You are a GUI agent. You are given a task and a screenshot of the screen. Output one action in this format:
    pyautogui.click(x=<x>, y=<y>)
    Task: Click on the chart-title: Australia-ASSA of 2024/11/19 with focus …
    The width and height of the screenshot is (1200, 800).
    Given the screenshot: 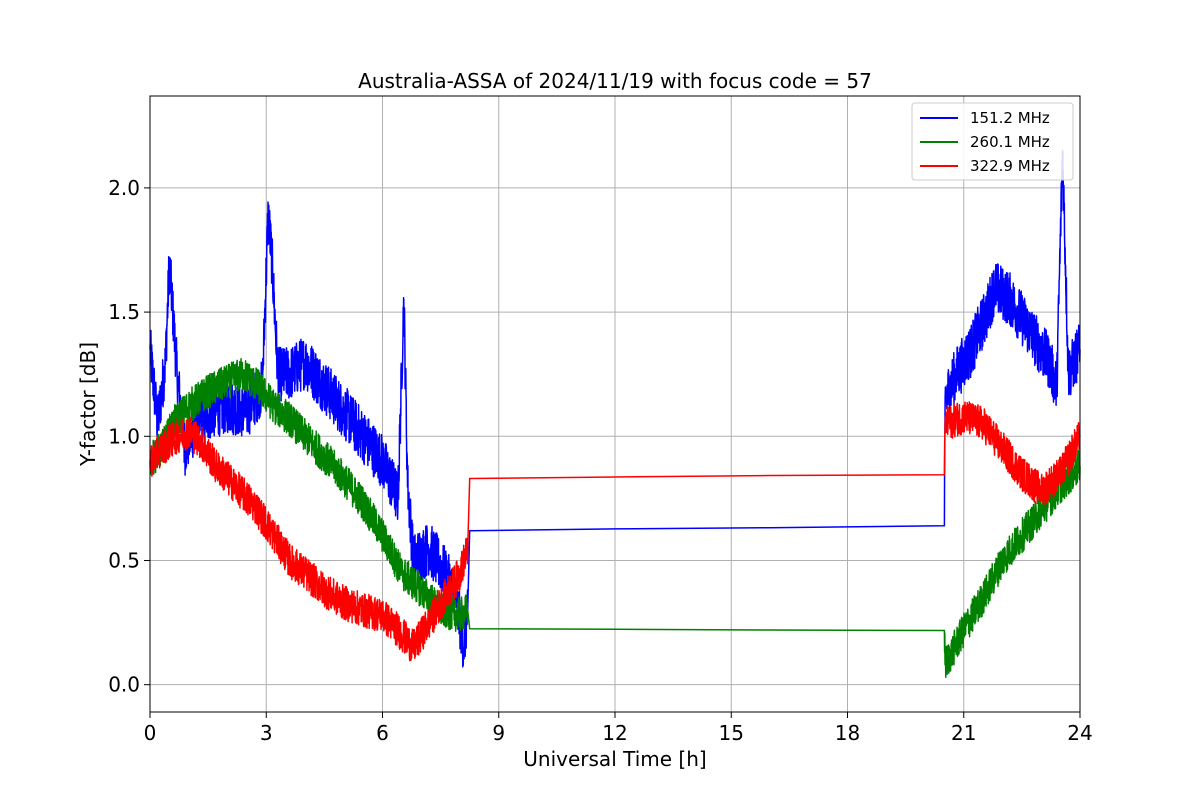 What is the action you would take?
    pyautogui.click(x=615, y=81)
    